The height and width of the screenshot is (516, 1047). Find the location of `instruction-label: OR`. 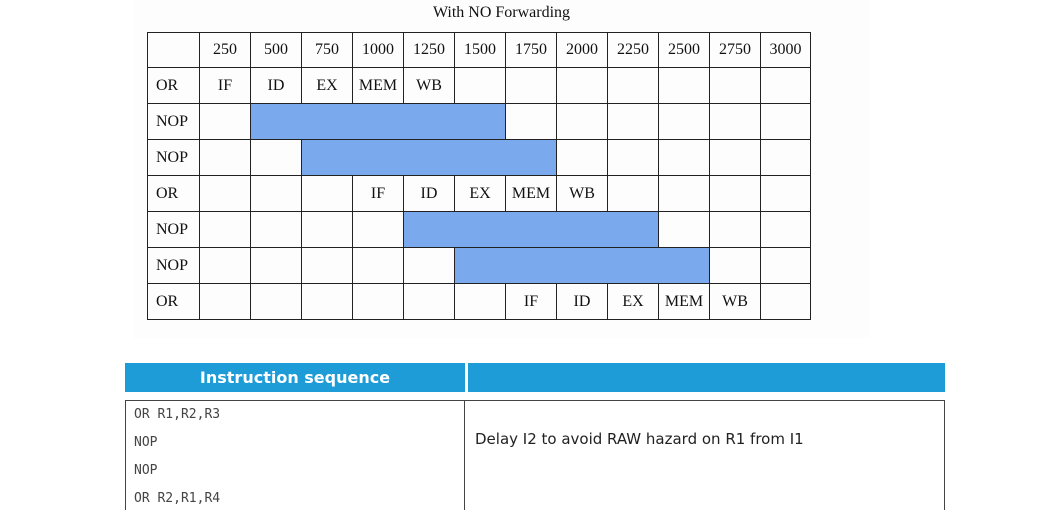

instruction-label: OR is located at coordinates (173, 85).